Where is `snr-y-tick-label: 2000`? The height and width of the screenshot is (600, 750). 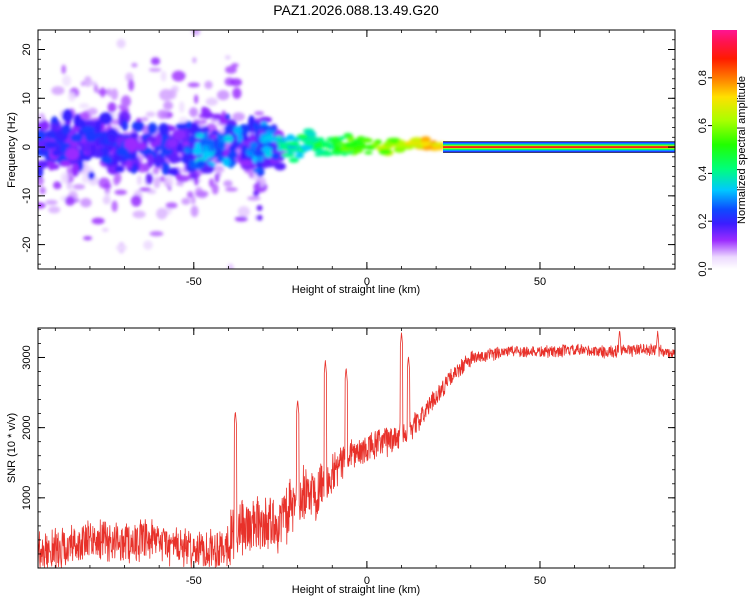
snr-y-tick-label: 2000 is located at coordinates (27, 427).